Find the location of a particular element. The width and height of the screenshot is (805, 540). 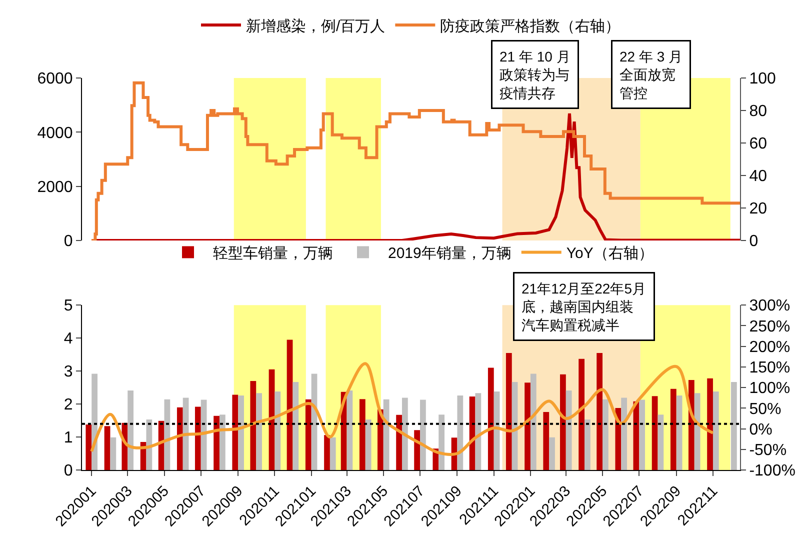

y2-tick-label: 250% is located at coordinates (769, 327).